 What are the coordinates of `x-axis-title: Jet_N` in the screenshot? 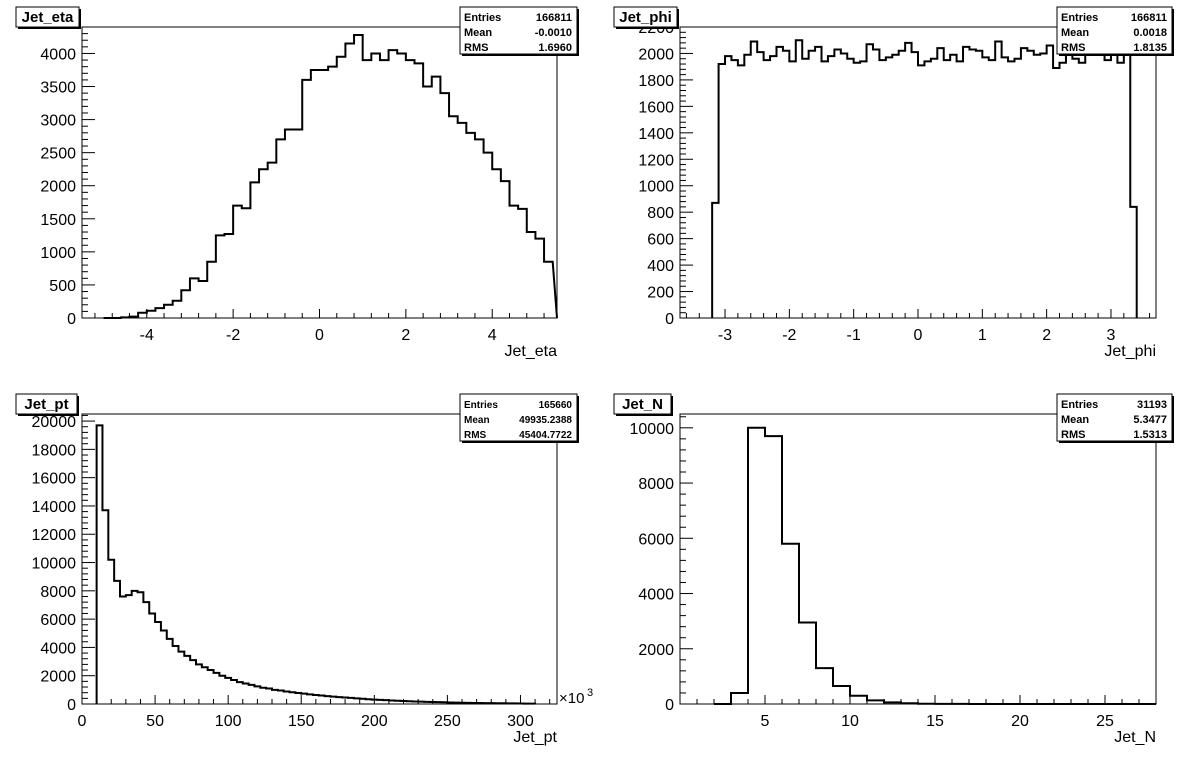 It's located at (1135, 737).